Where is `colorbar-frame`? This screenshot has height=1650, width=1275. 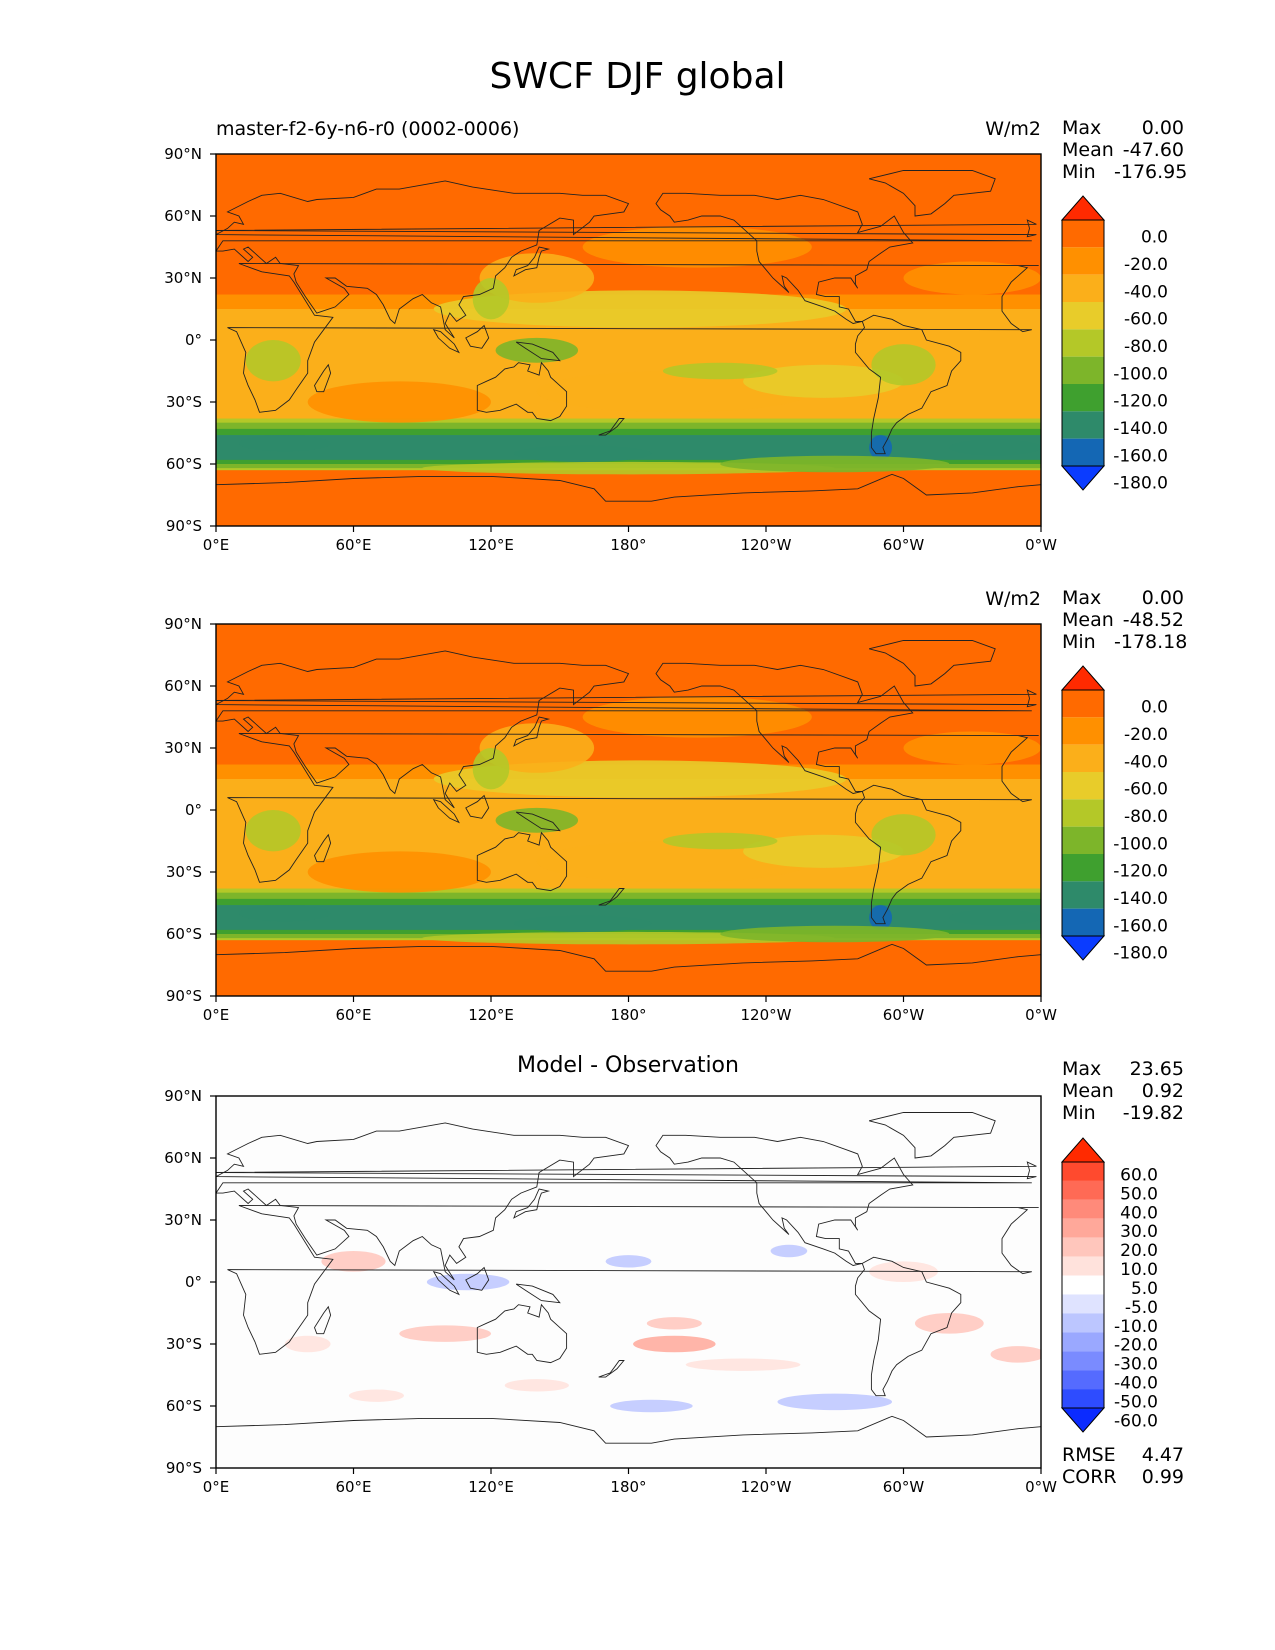 colorbar-frame is located at coordinates (1083, 813).